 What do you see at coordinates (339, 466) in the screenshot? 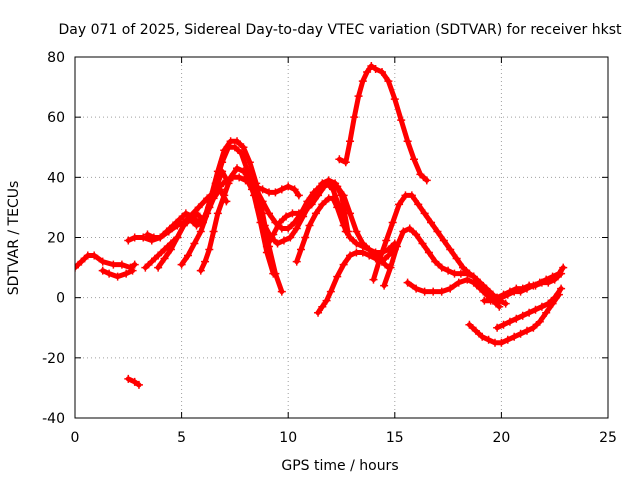
I see `x-axis-label: GPS time / hours` at bounding box center [339, 466].